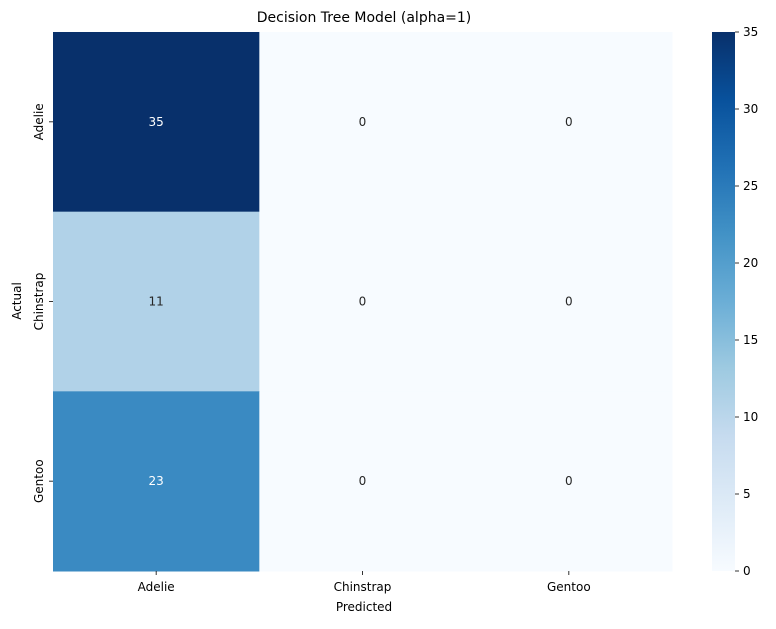 The width and height of the screenshot is (776, 629). Describe the element at coordinates (723, 301) in the screenshot. I see `colorbar` at that location.